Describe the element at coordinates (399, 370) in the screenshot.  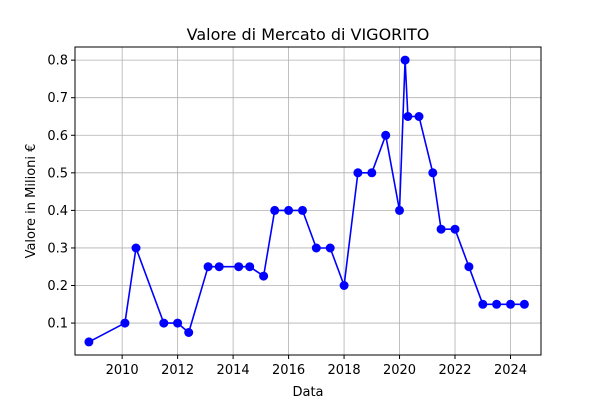
I see `x-tick-label: 2020` at that location.